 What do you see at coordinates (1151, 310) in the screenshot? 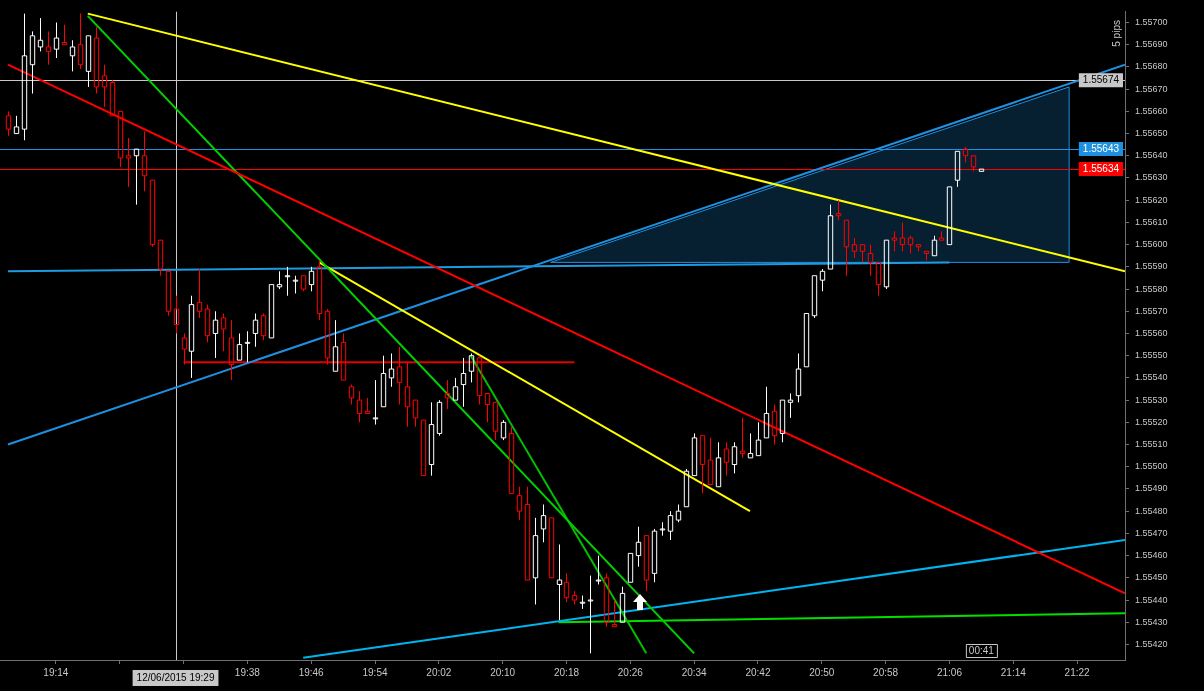
I see `y-tick-label: 1.55570` at bounding box center [1151, 310].